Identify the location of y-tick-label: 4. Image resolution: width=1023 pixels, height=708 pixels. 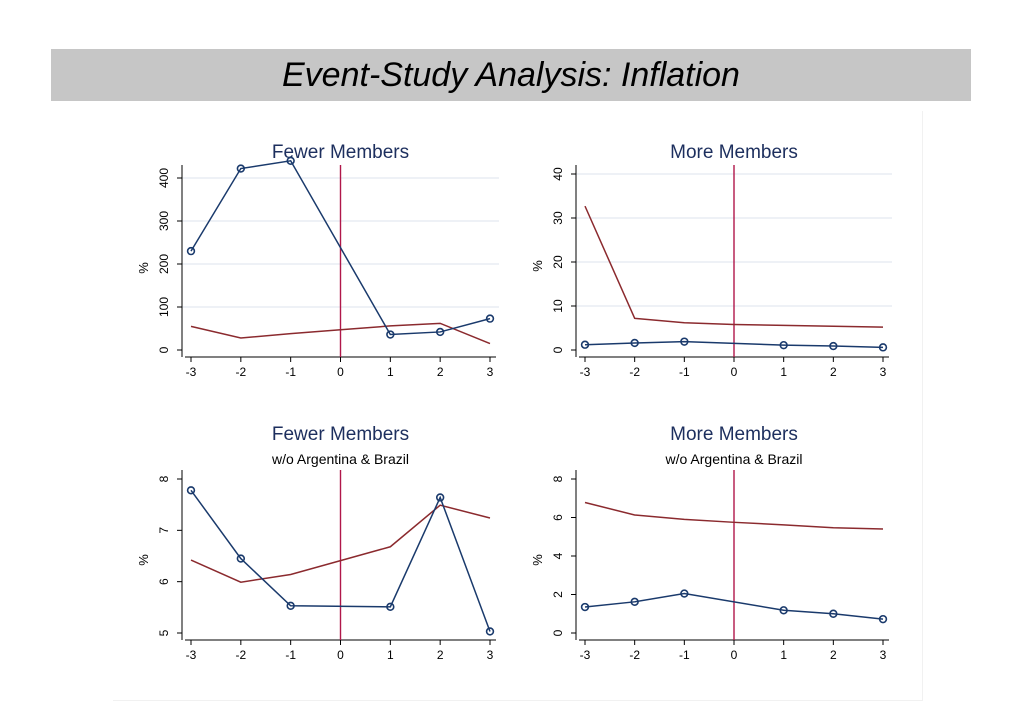
(558, 555).